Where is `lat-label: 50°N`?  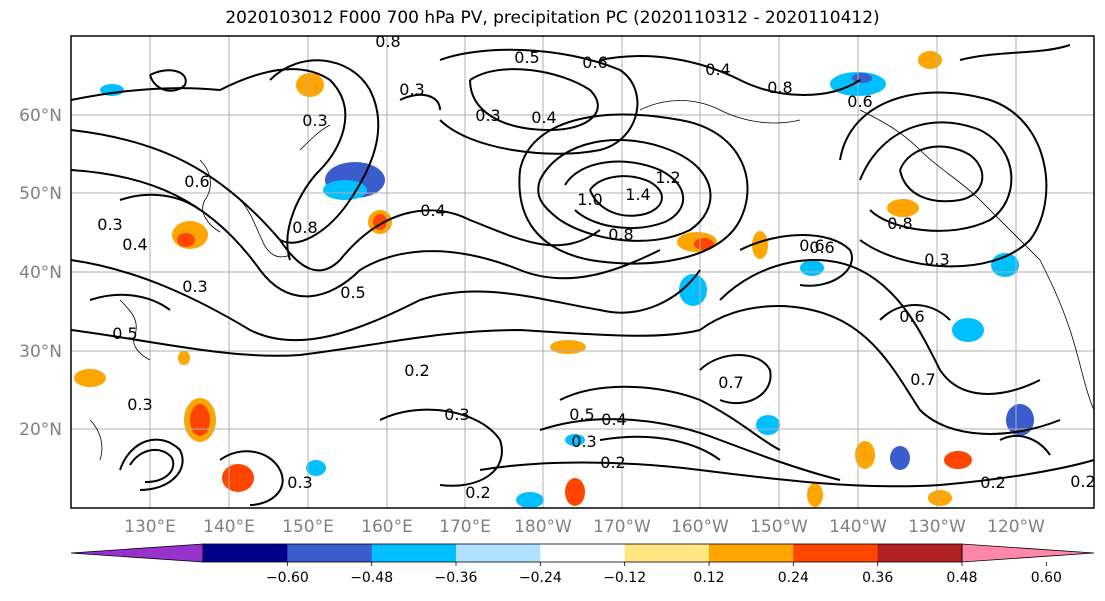 lat-label: 50°N is located at coordinates (40, 194).